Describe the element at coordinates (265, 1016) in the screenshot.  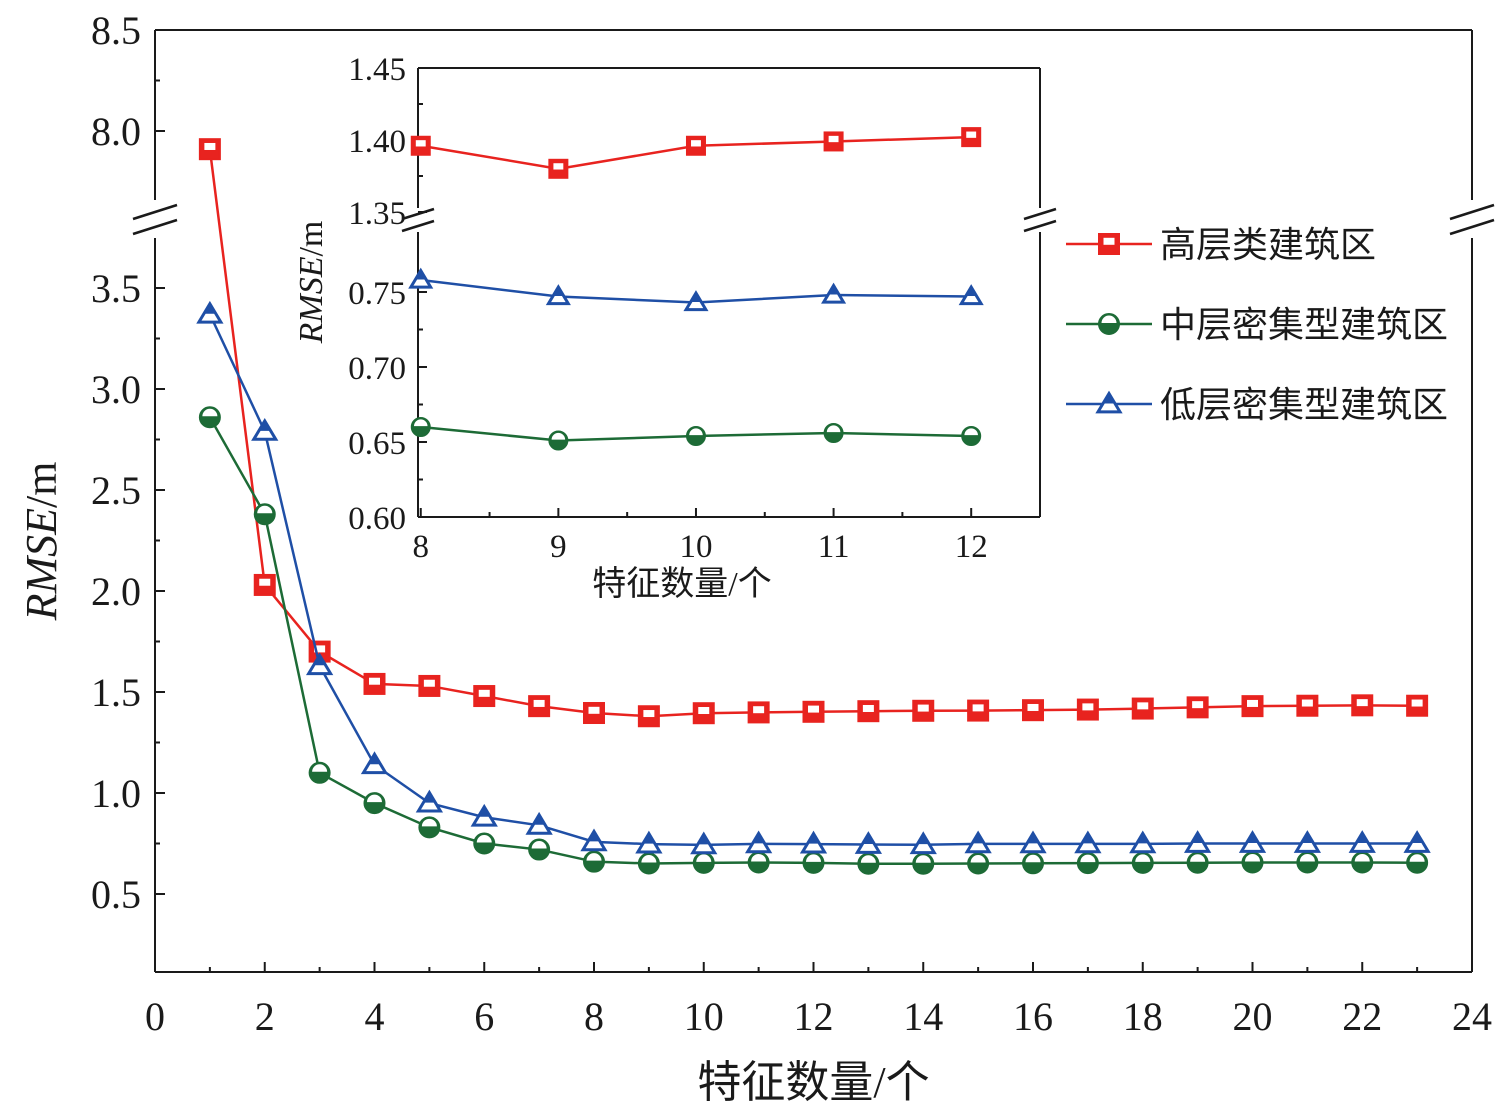
I see `x-tick-label: 2` at that location.